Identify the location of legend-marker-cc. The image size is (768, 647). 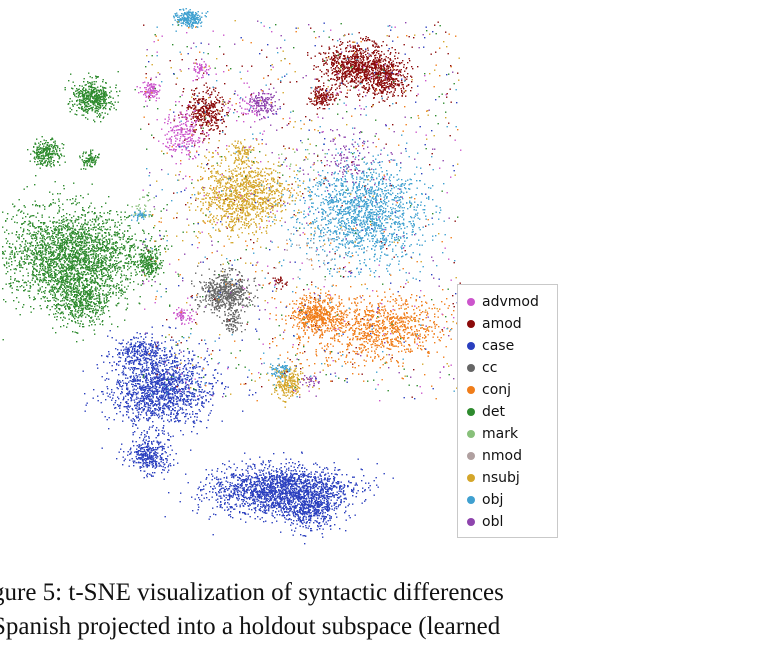
(471, 368).